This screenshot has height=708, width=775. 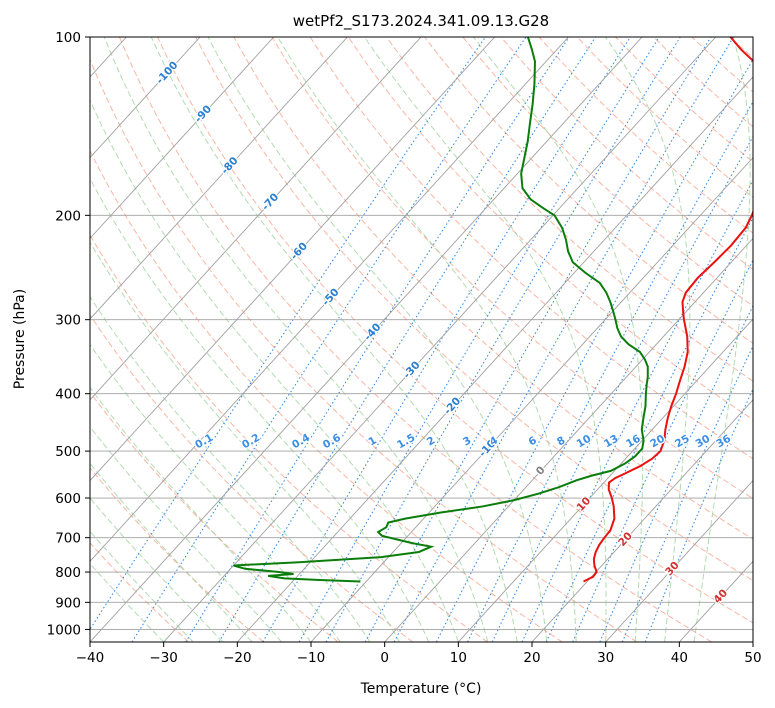 I want to click on x-tick-label: −20, so click(x=237, y=658).